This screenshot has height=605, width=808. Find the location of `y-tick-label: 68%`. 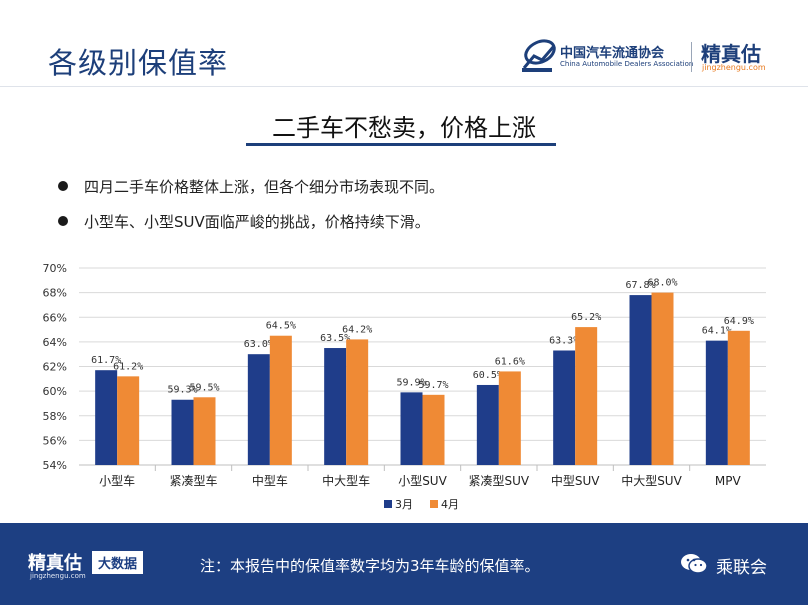

y-tick-label: 68% is located at coordinates (55, 293).